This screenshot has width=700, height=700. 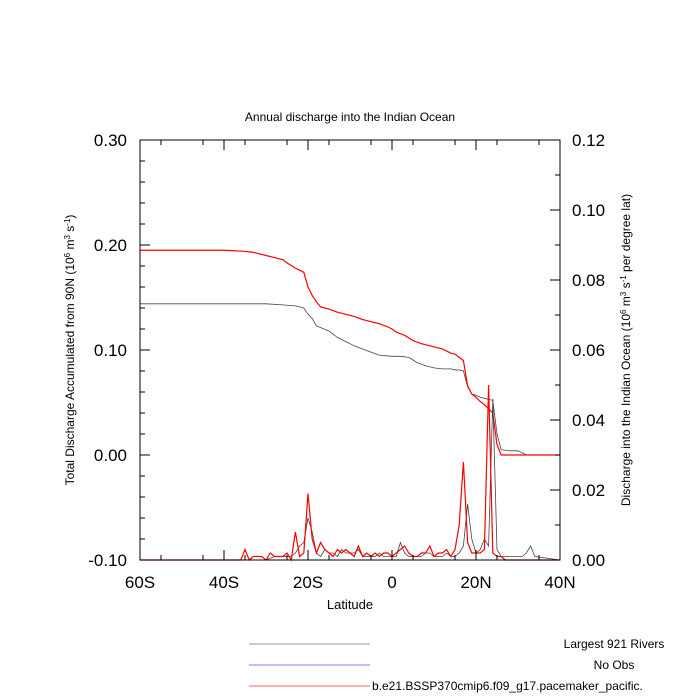 I want to click on axis-label-part: Discharge into the Indian Ocean (10, so click(x=626, y=410).